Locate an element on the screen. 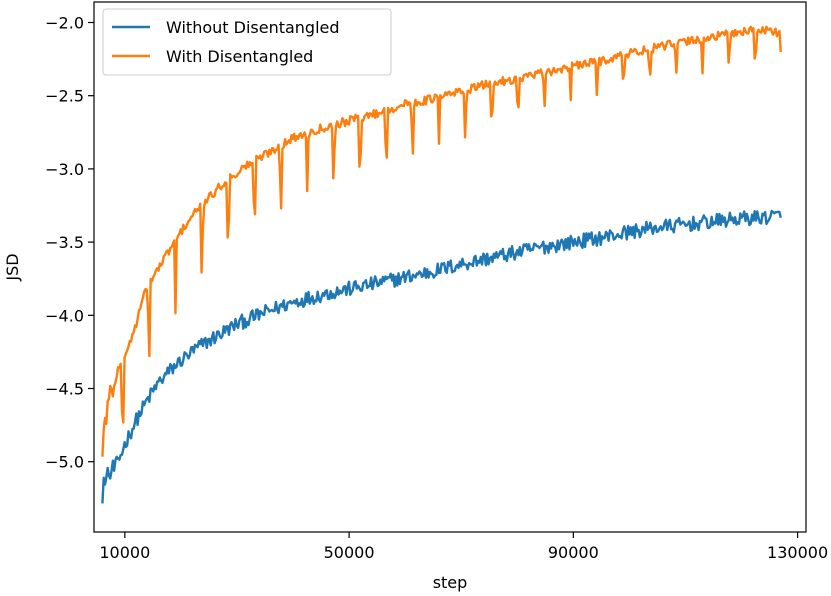 This screenshot has width=831, height=596. y-tick-label: −2.5 is located at coordinates (64, 96).